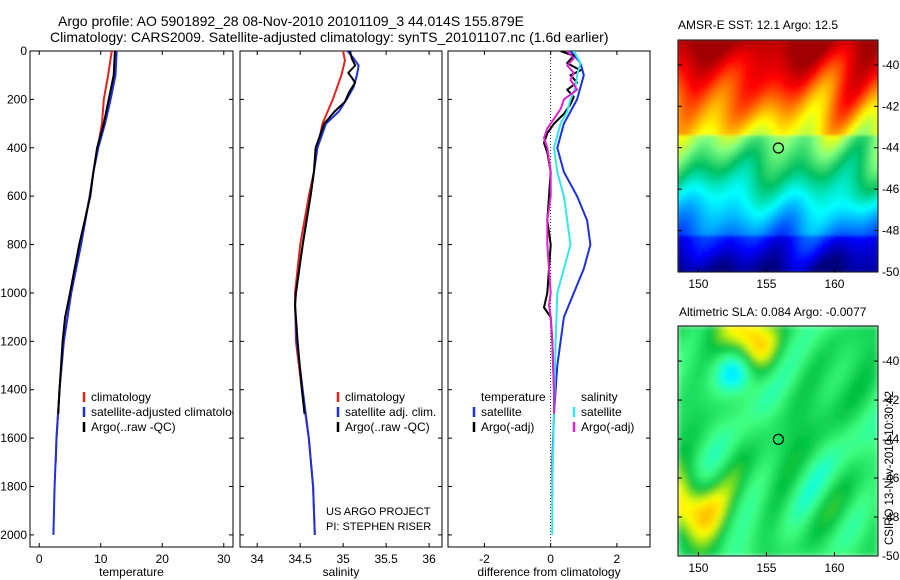  I want to click on depth-tick-label-1600: 1600, so click(13, 438).